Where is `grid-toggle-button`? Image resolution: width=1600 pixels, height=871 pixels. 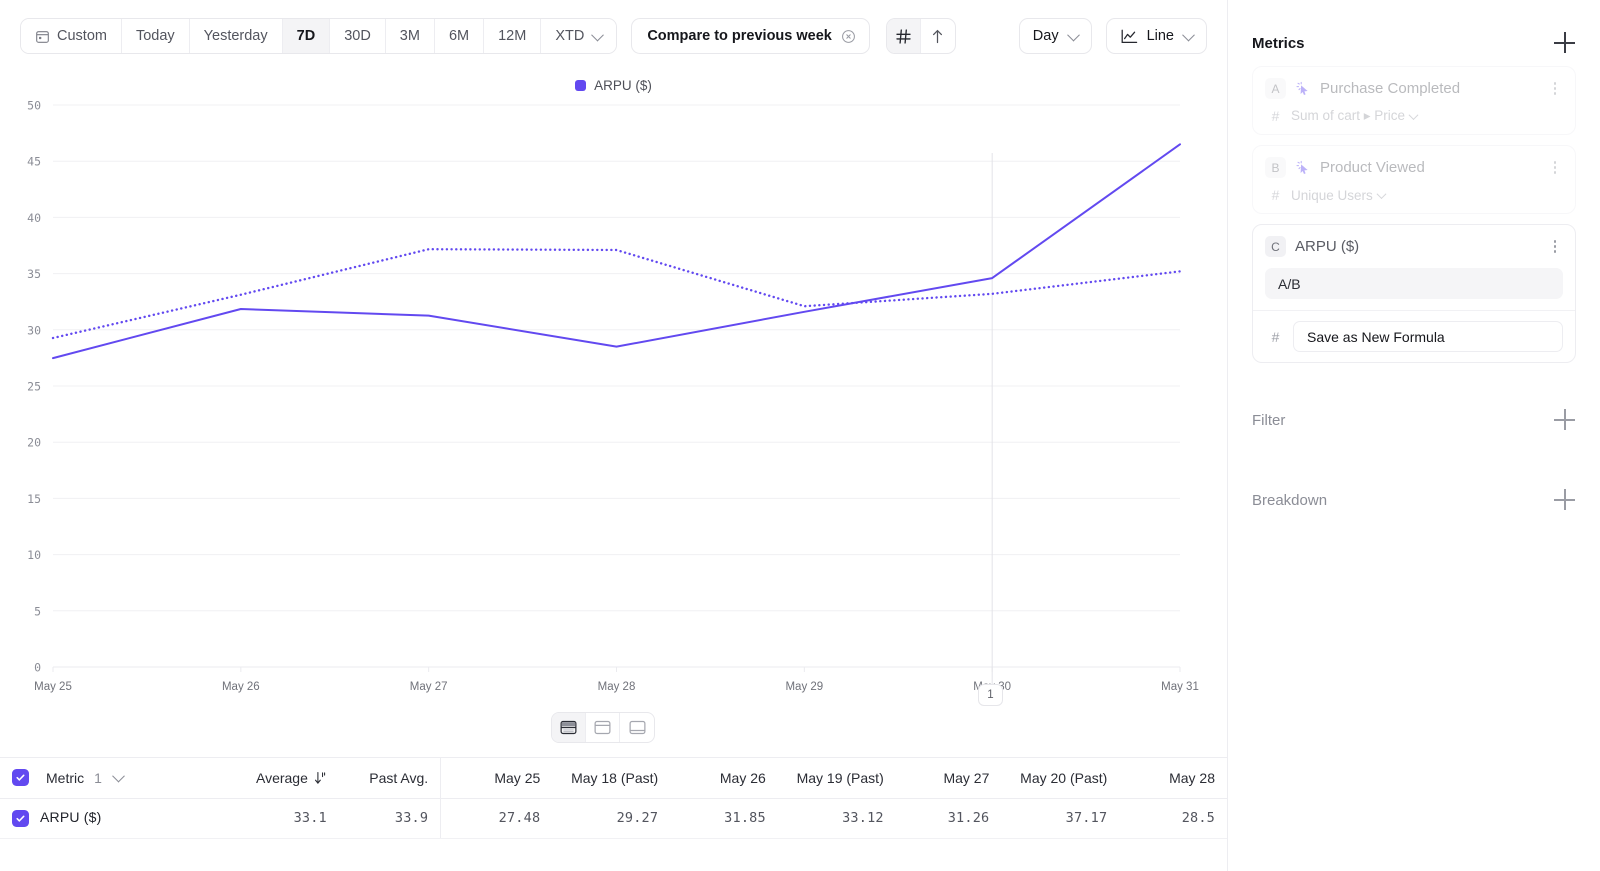 grid-toggle-button is located at coordinates (903, 36).